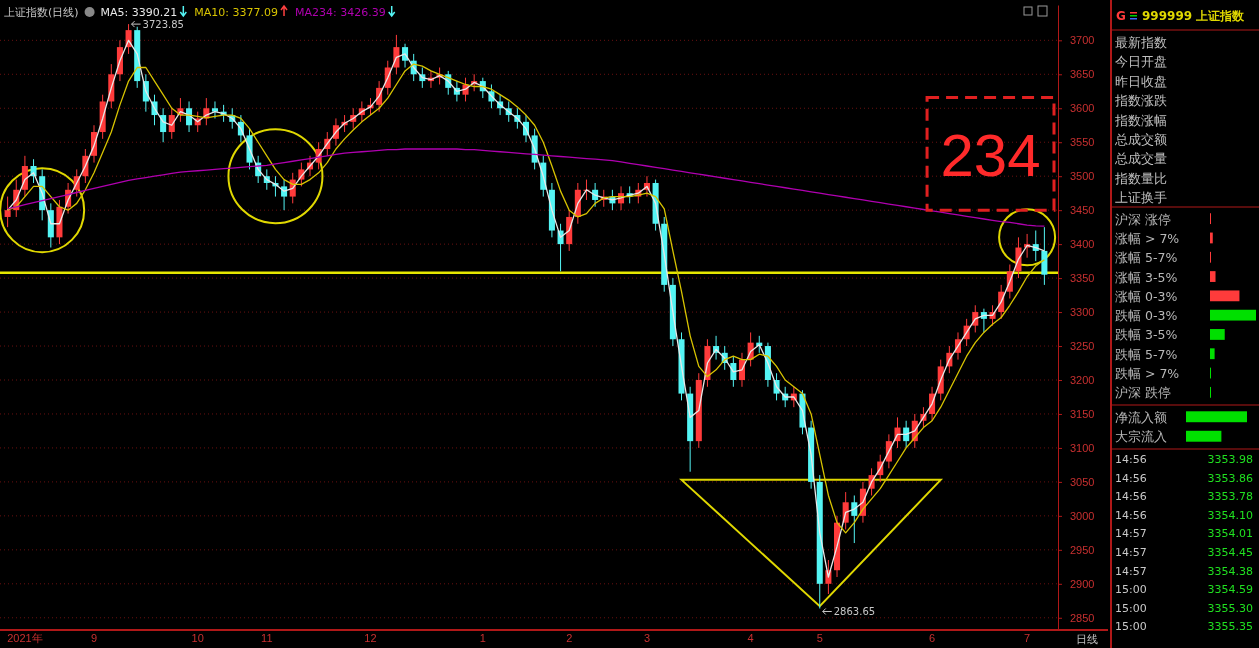 This screenshot has width=1259, height=648. Describe the element at coordinates (1141, 81) in the screenshot. I see `text: 昨日收盘` at that location.